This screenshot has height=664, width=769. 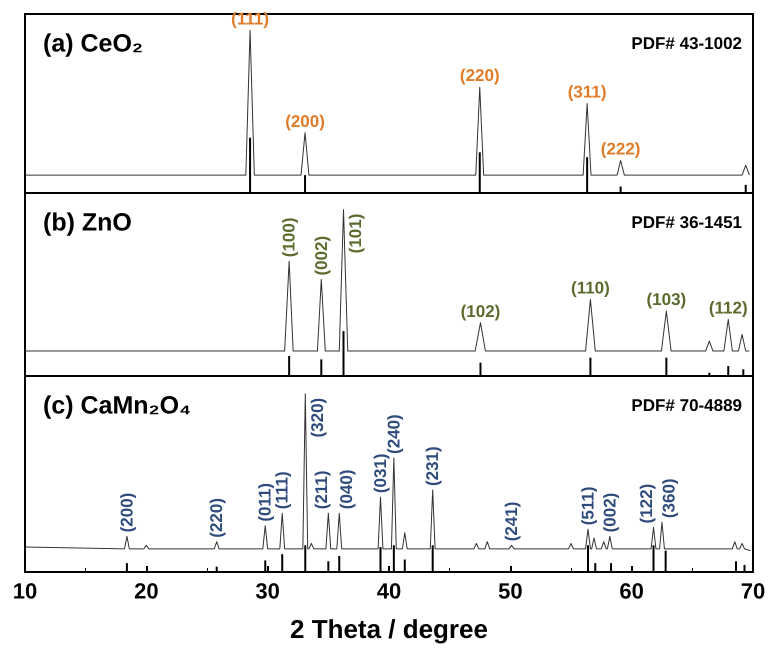 What do you see at coordinates (590, 288) in the screenshot?
I see `annotation: (110)` at bounding box center [590, 288].